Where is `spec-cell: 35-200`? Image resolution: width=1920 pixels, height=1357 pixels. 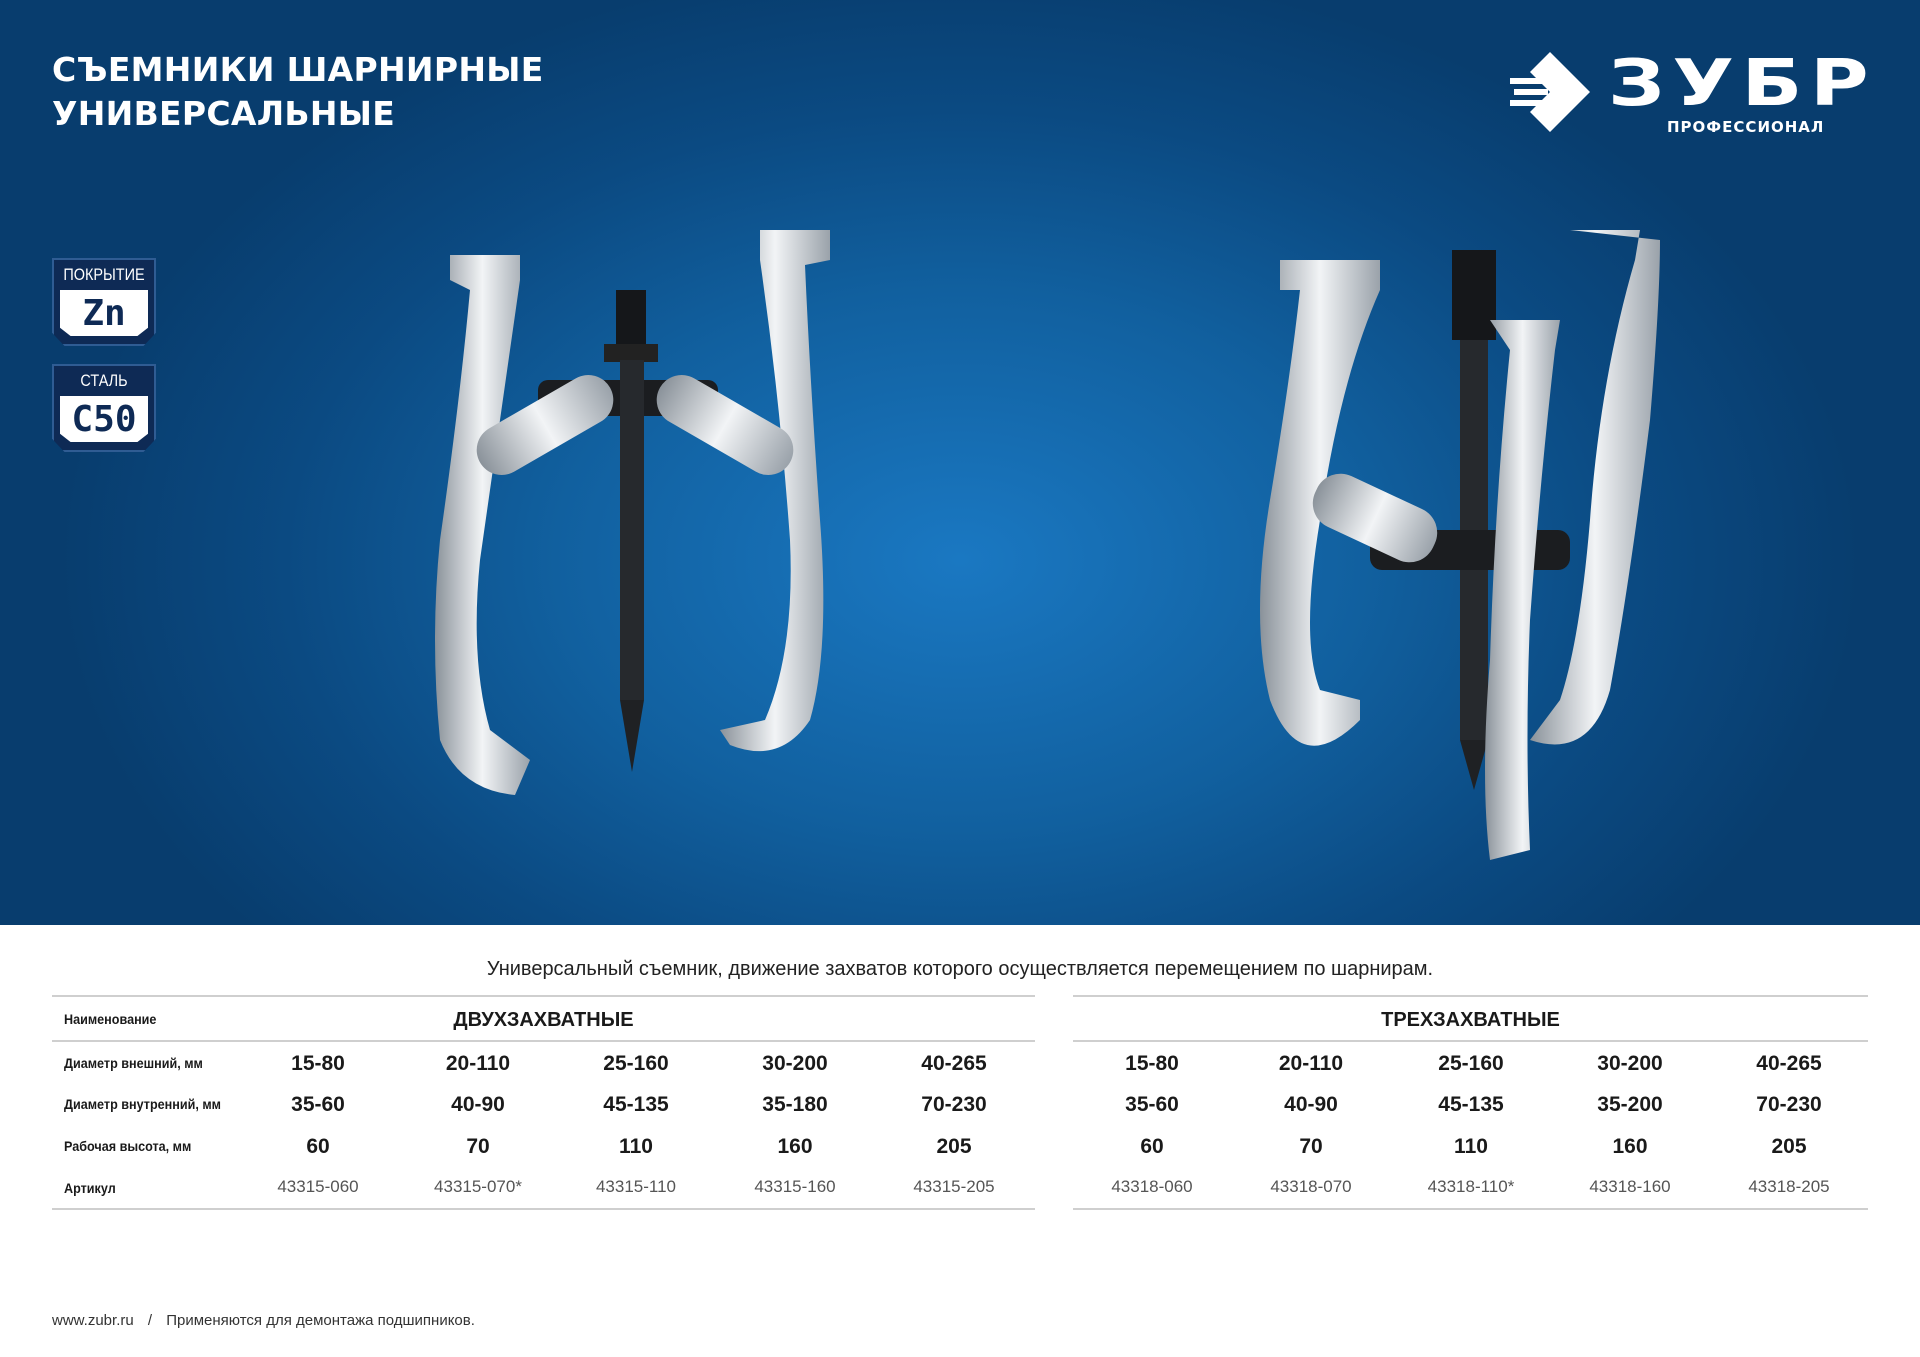
spec-cell: 35-200 is located at coordinates (1630, 1104).